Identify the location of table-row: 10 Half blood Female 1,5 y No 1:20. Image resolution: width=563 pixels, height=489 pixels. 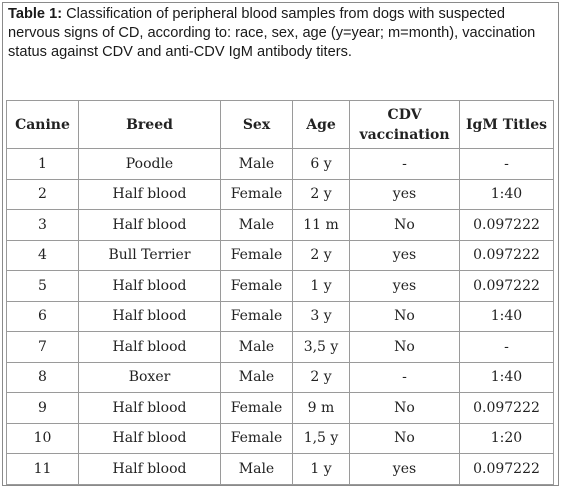
(280, 438).